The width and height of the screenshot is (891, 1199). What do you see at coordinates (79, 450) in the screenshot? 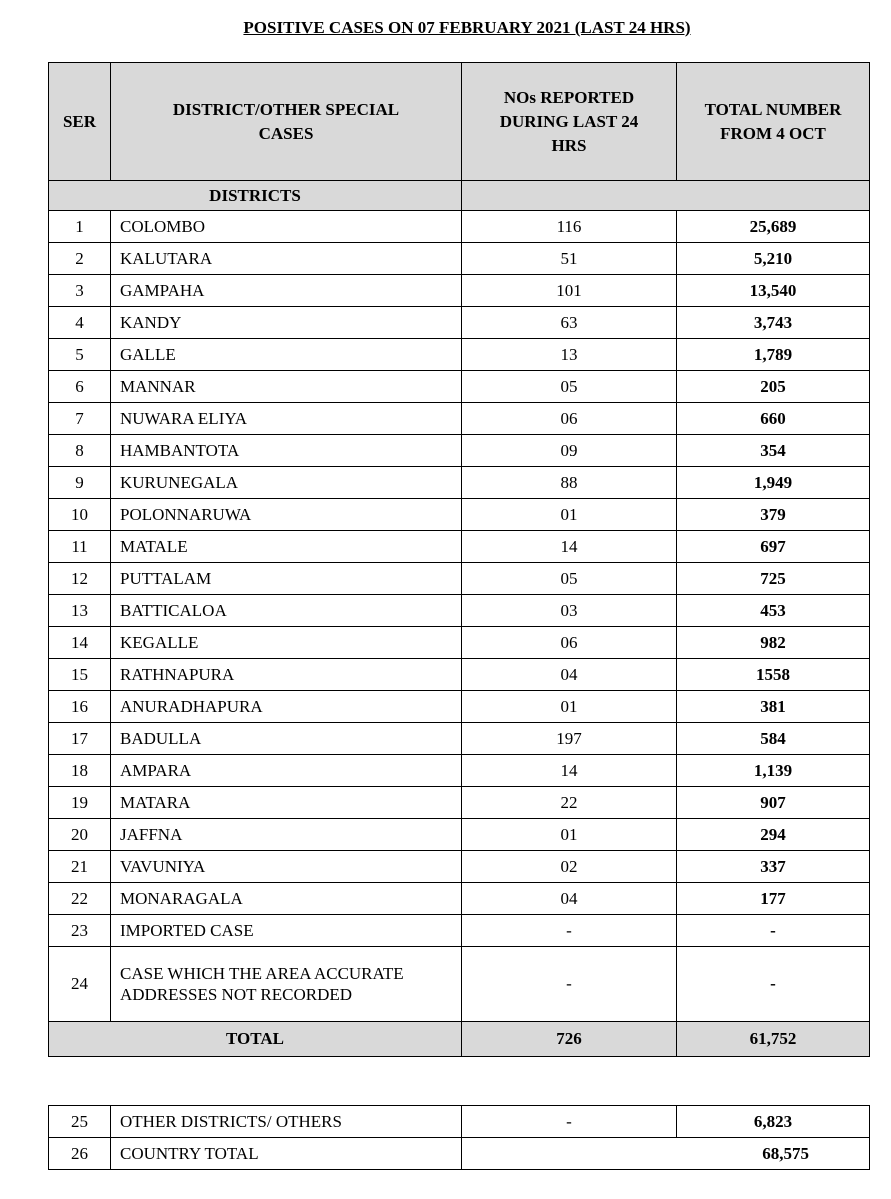
I see `ser-cell: 8` at bounding box center [79, 450].